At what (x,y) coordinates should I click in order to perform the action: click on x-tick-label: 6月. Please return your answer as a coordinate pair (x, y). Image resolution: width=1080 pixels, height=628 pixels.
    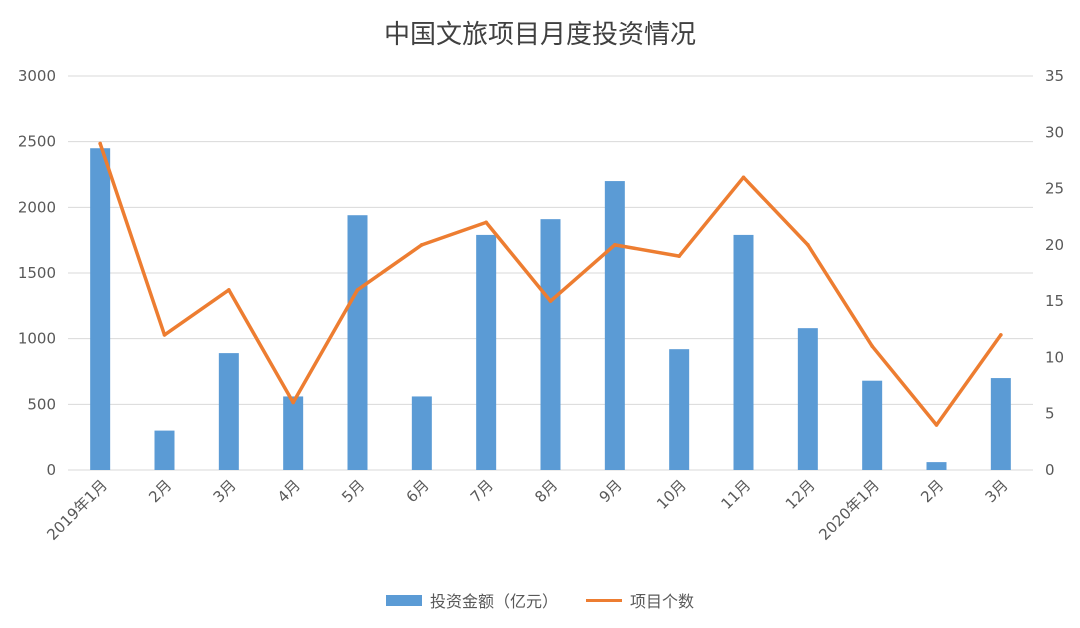
    Looking at the image, I should click on (418, 491).